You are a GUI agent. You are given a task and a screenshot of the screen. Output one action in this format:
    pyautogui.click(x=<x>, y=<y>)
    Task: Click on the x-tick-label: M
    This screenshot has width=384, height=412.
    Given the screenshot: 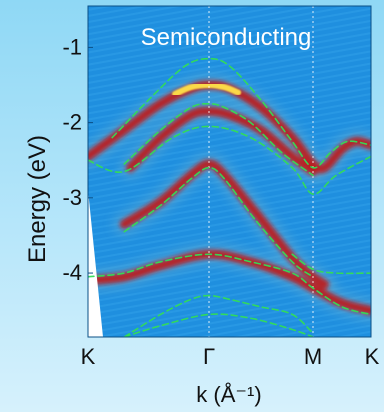 What is the action you would take?
    pyautogui.click(x=313, y=356)
    